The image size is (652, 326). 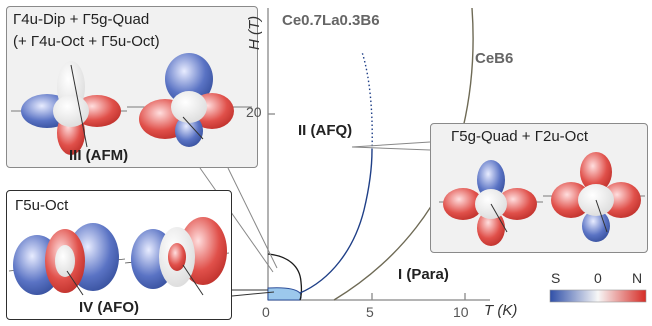 I want to click on afq-callout-line, so click(x=391, y=144).